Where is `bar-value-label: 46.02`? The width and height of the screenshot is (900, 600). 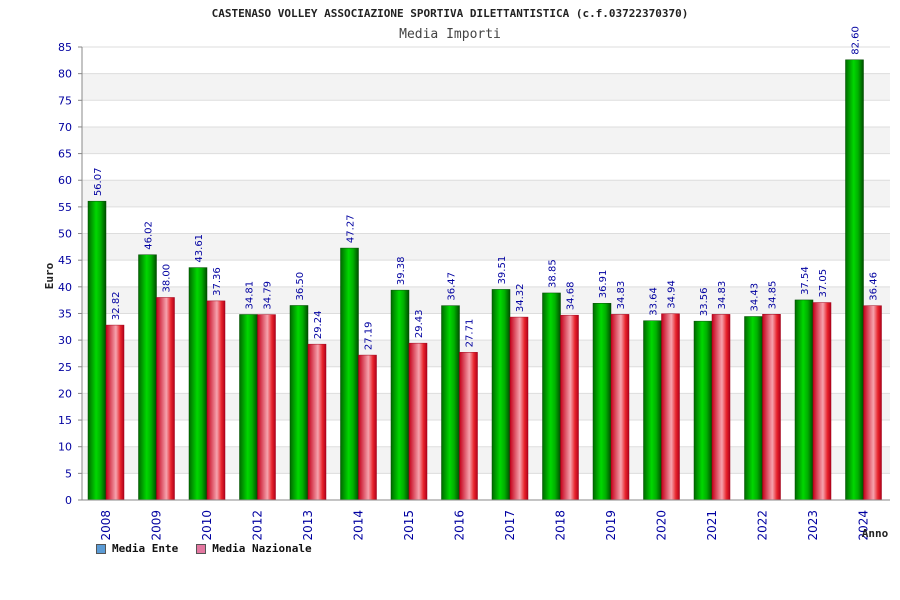
bar-value-label: 46.02 is located at coordinates (149, 235).